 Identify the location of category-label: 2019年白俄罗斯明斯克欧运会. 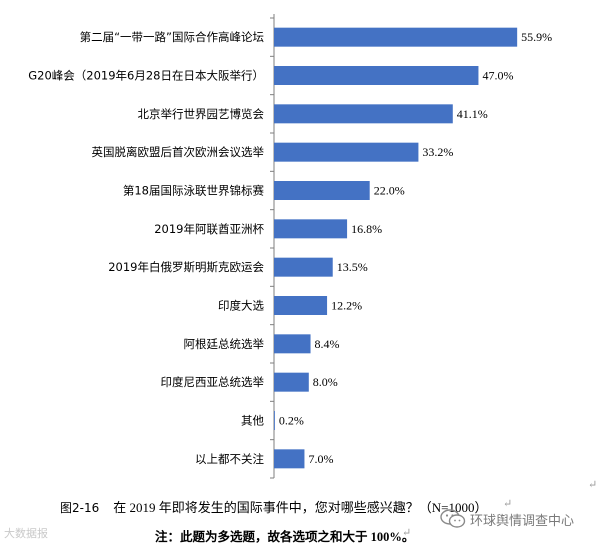
(186, 267).